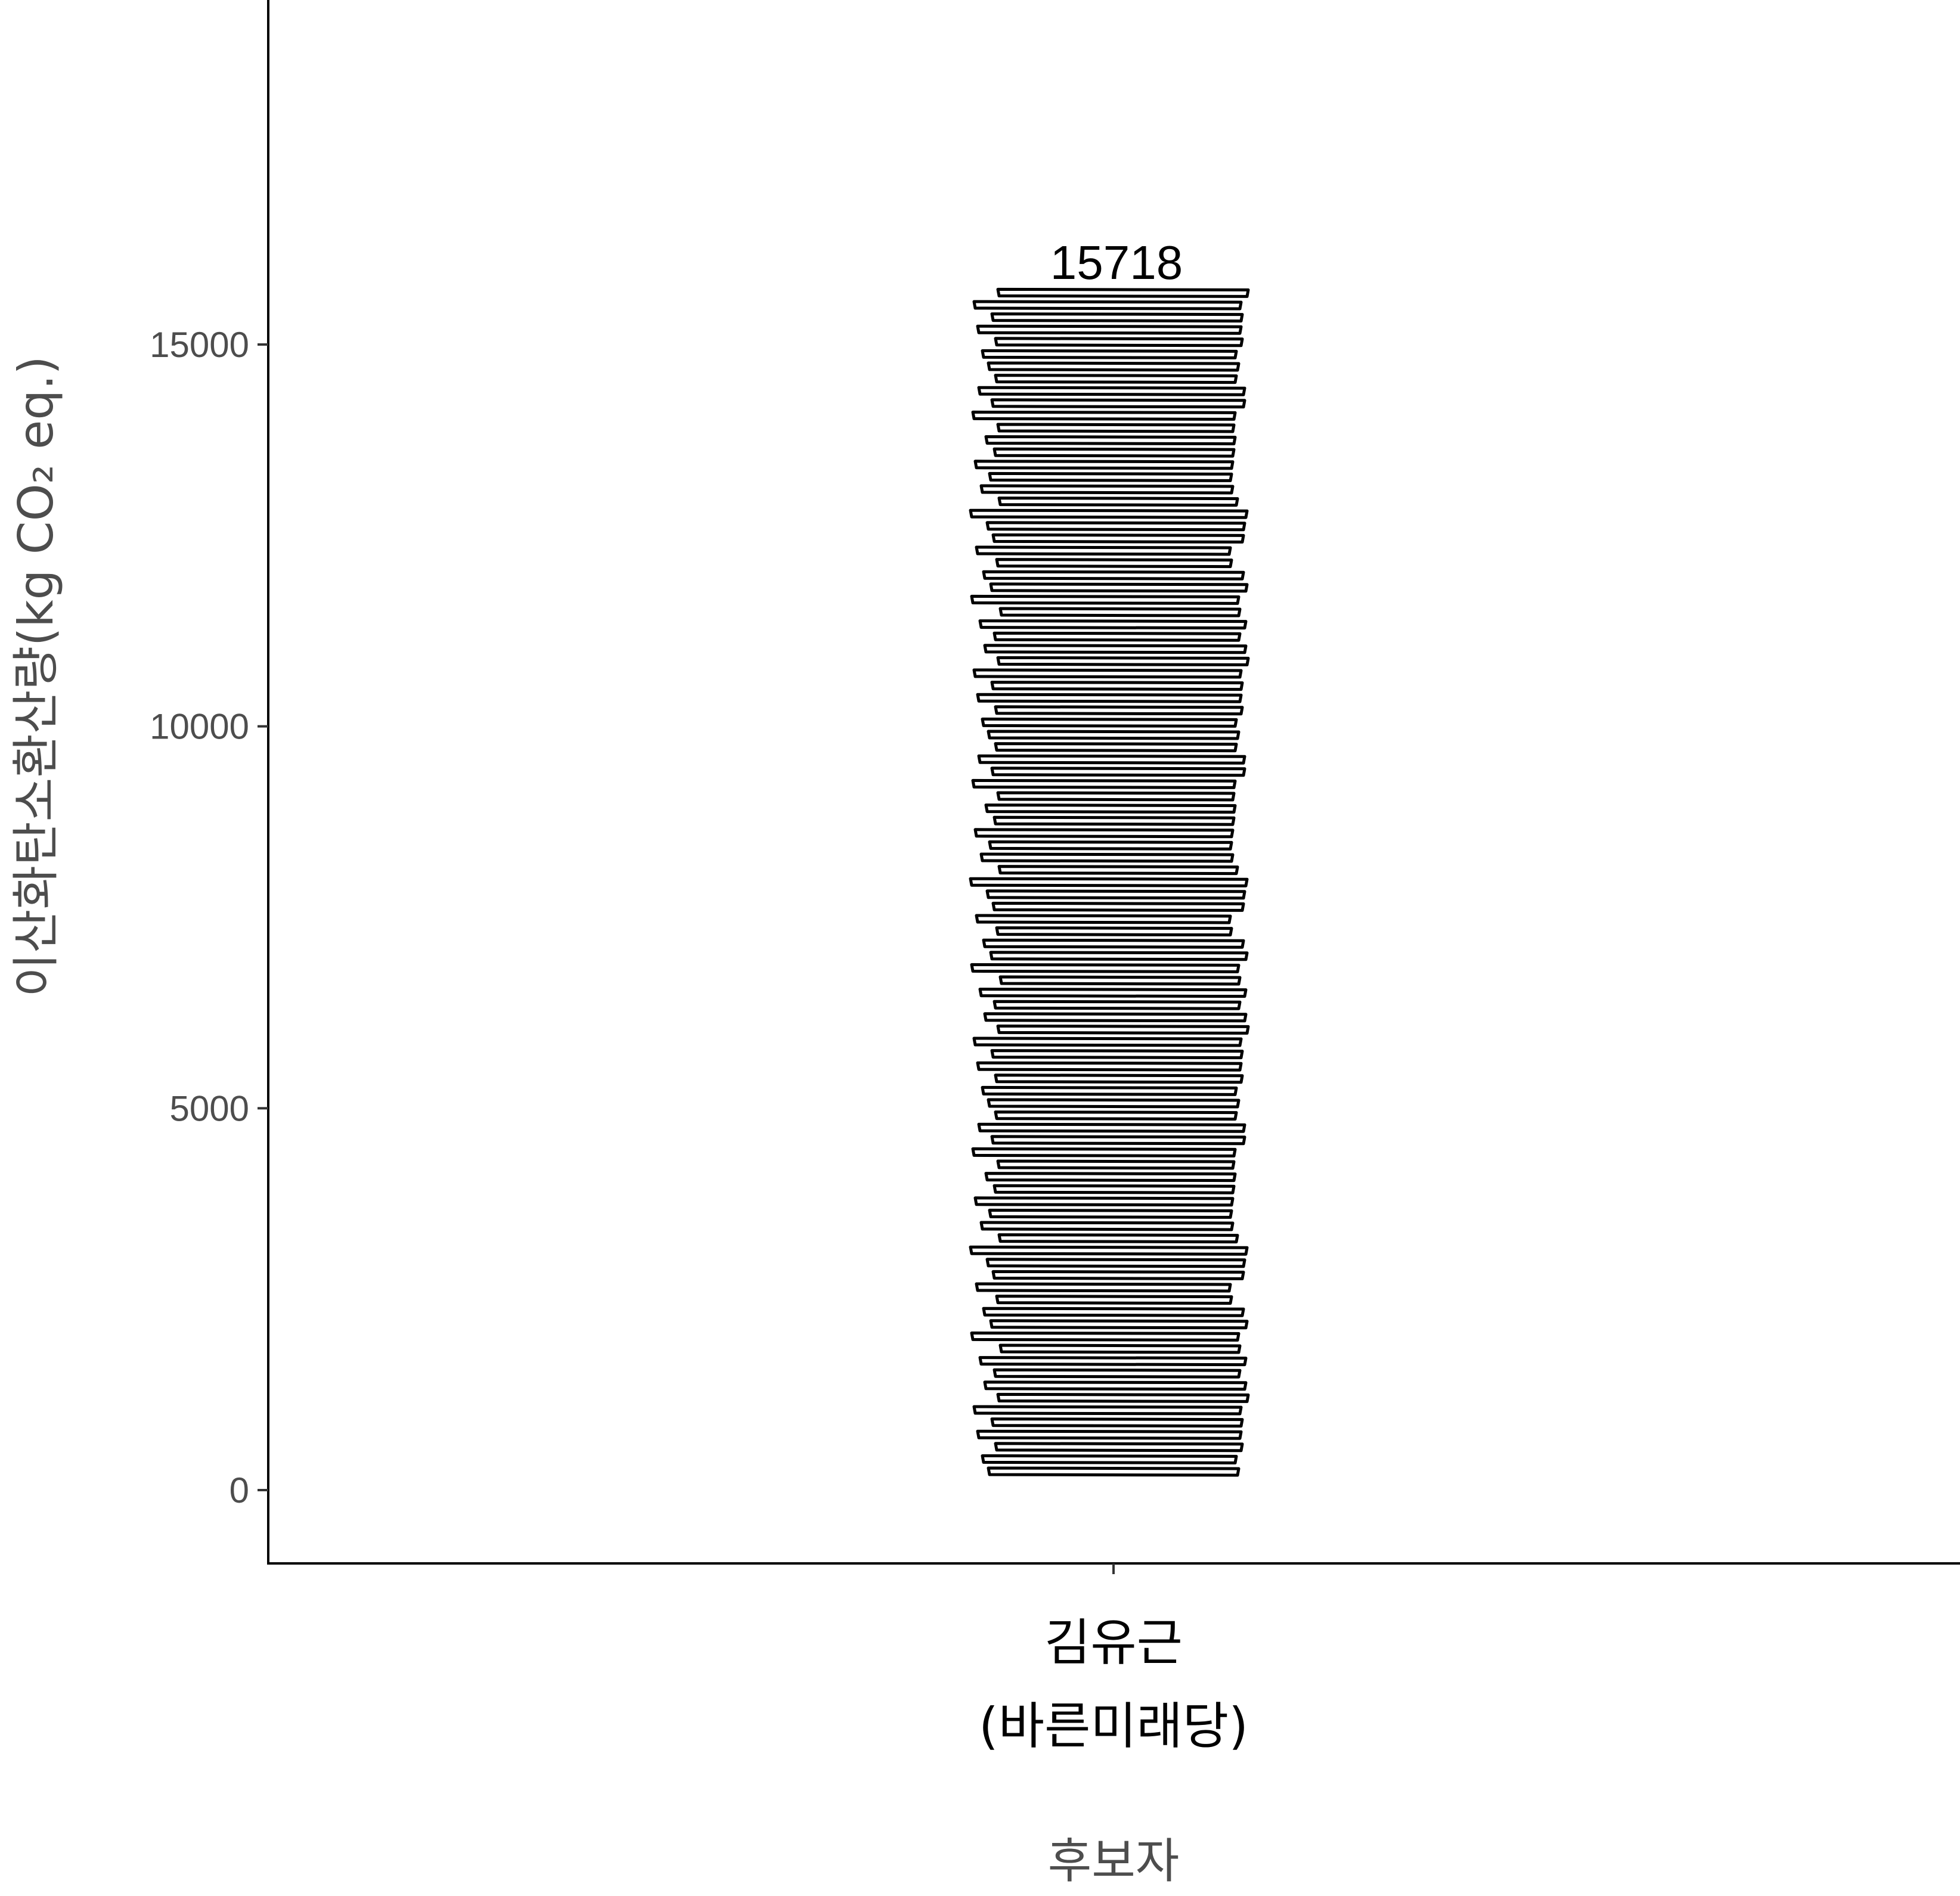 The width and height of the screenshot is (1960, 1896). I want to click on x-ticks: 김유근 (바른미래당), so click(1113, 1659).